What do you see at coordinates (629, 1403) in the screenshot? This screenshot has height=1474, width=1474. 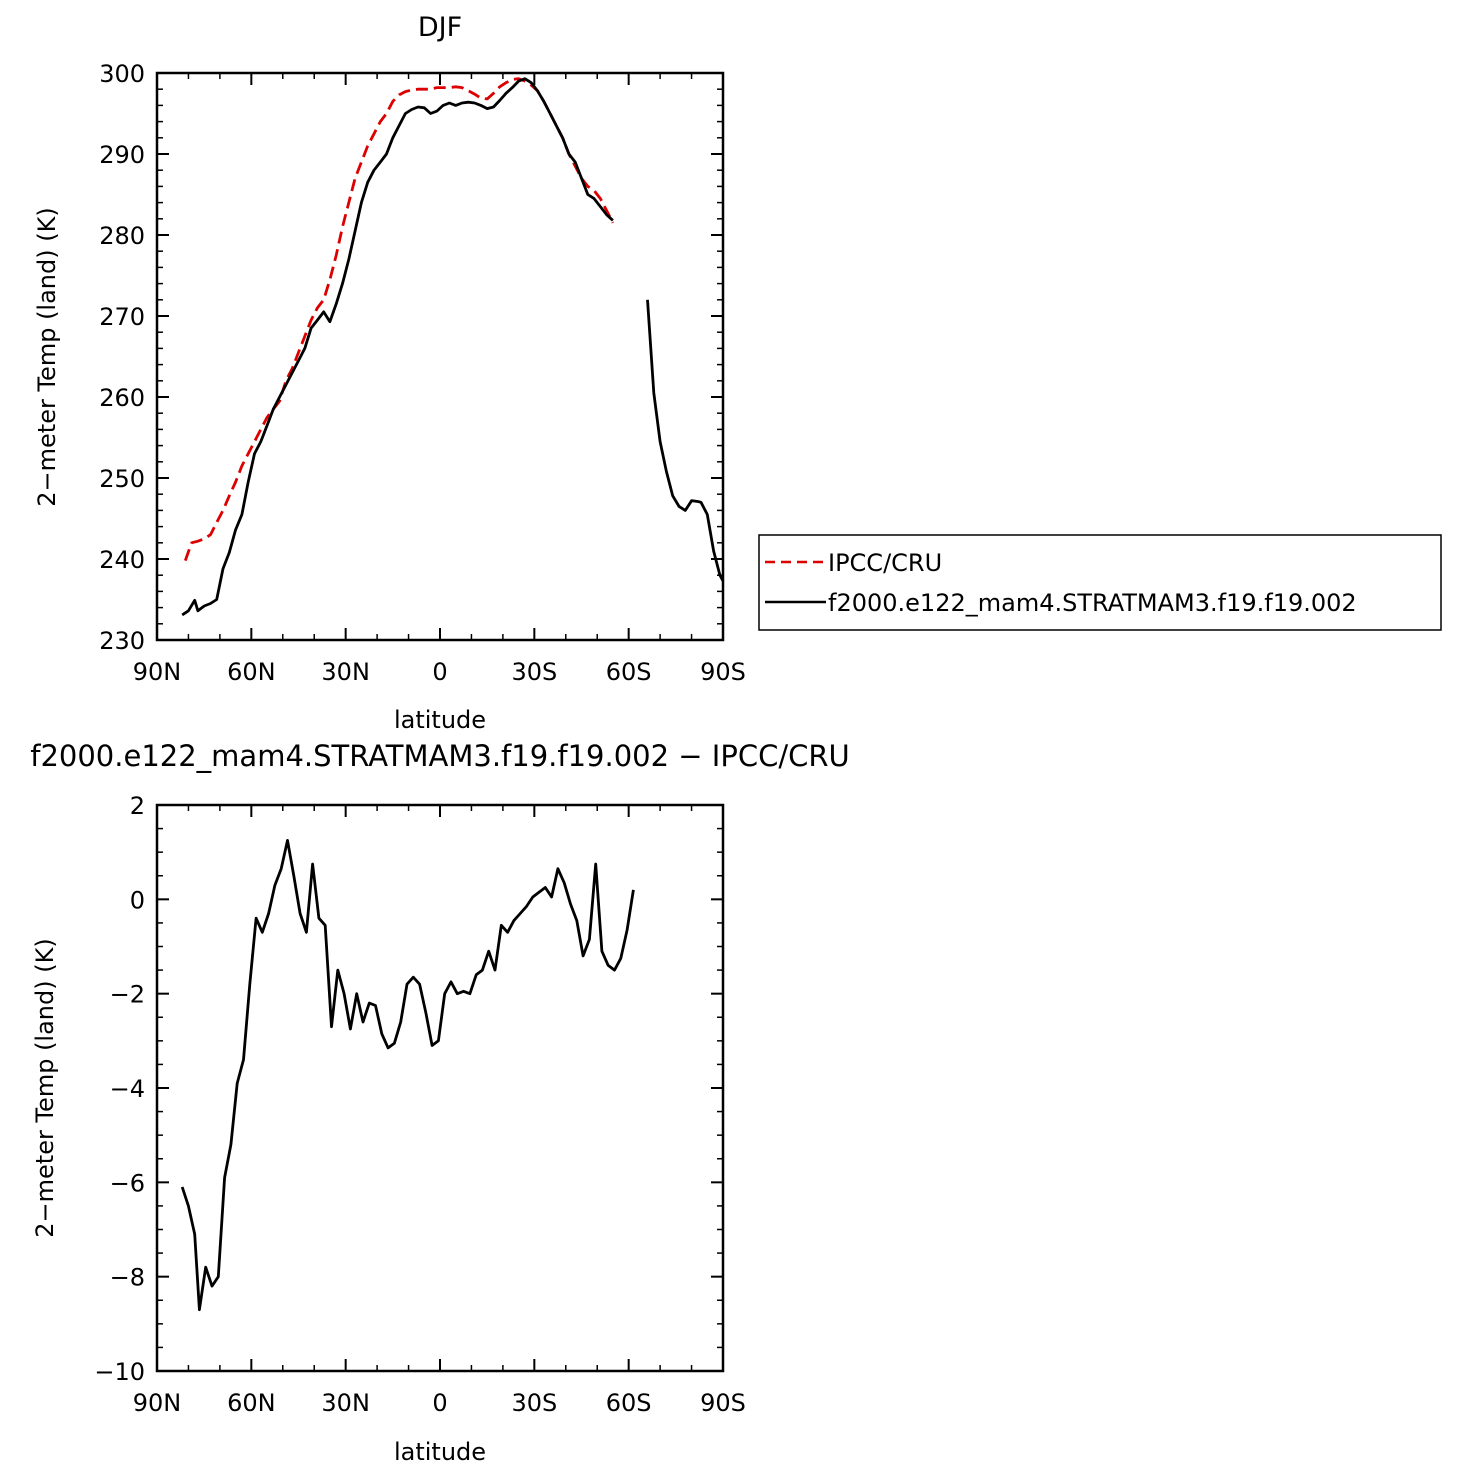 I see `bottom-x-tick-label: 60S` at bounding box center [629, 1403].